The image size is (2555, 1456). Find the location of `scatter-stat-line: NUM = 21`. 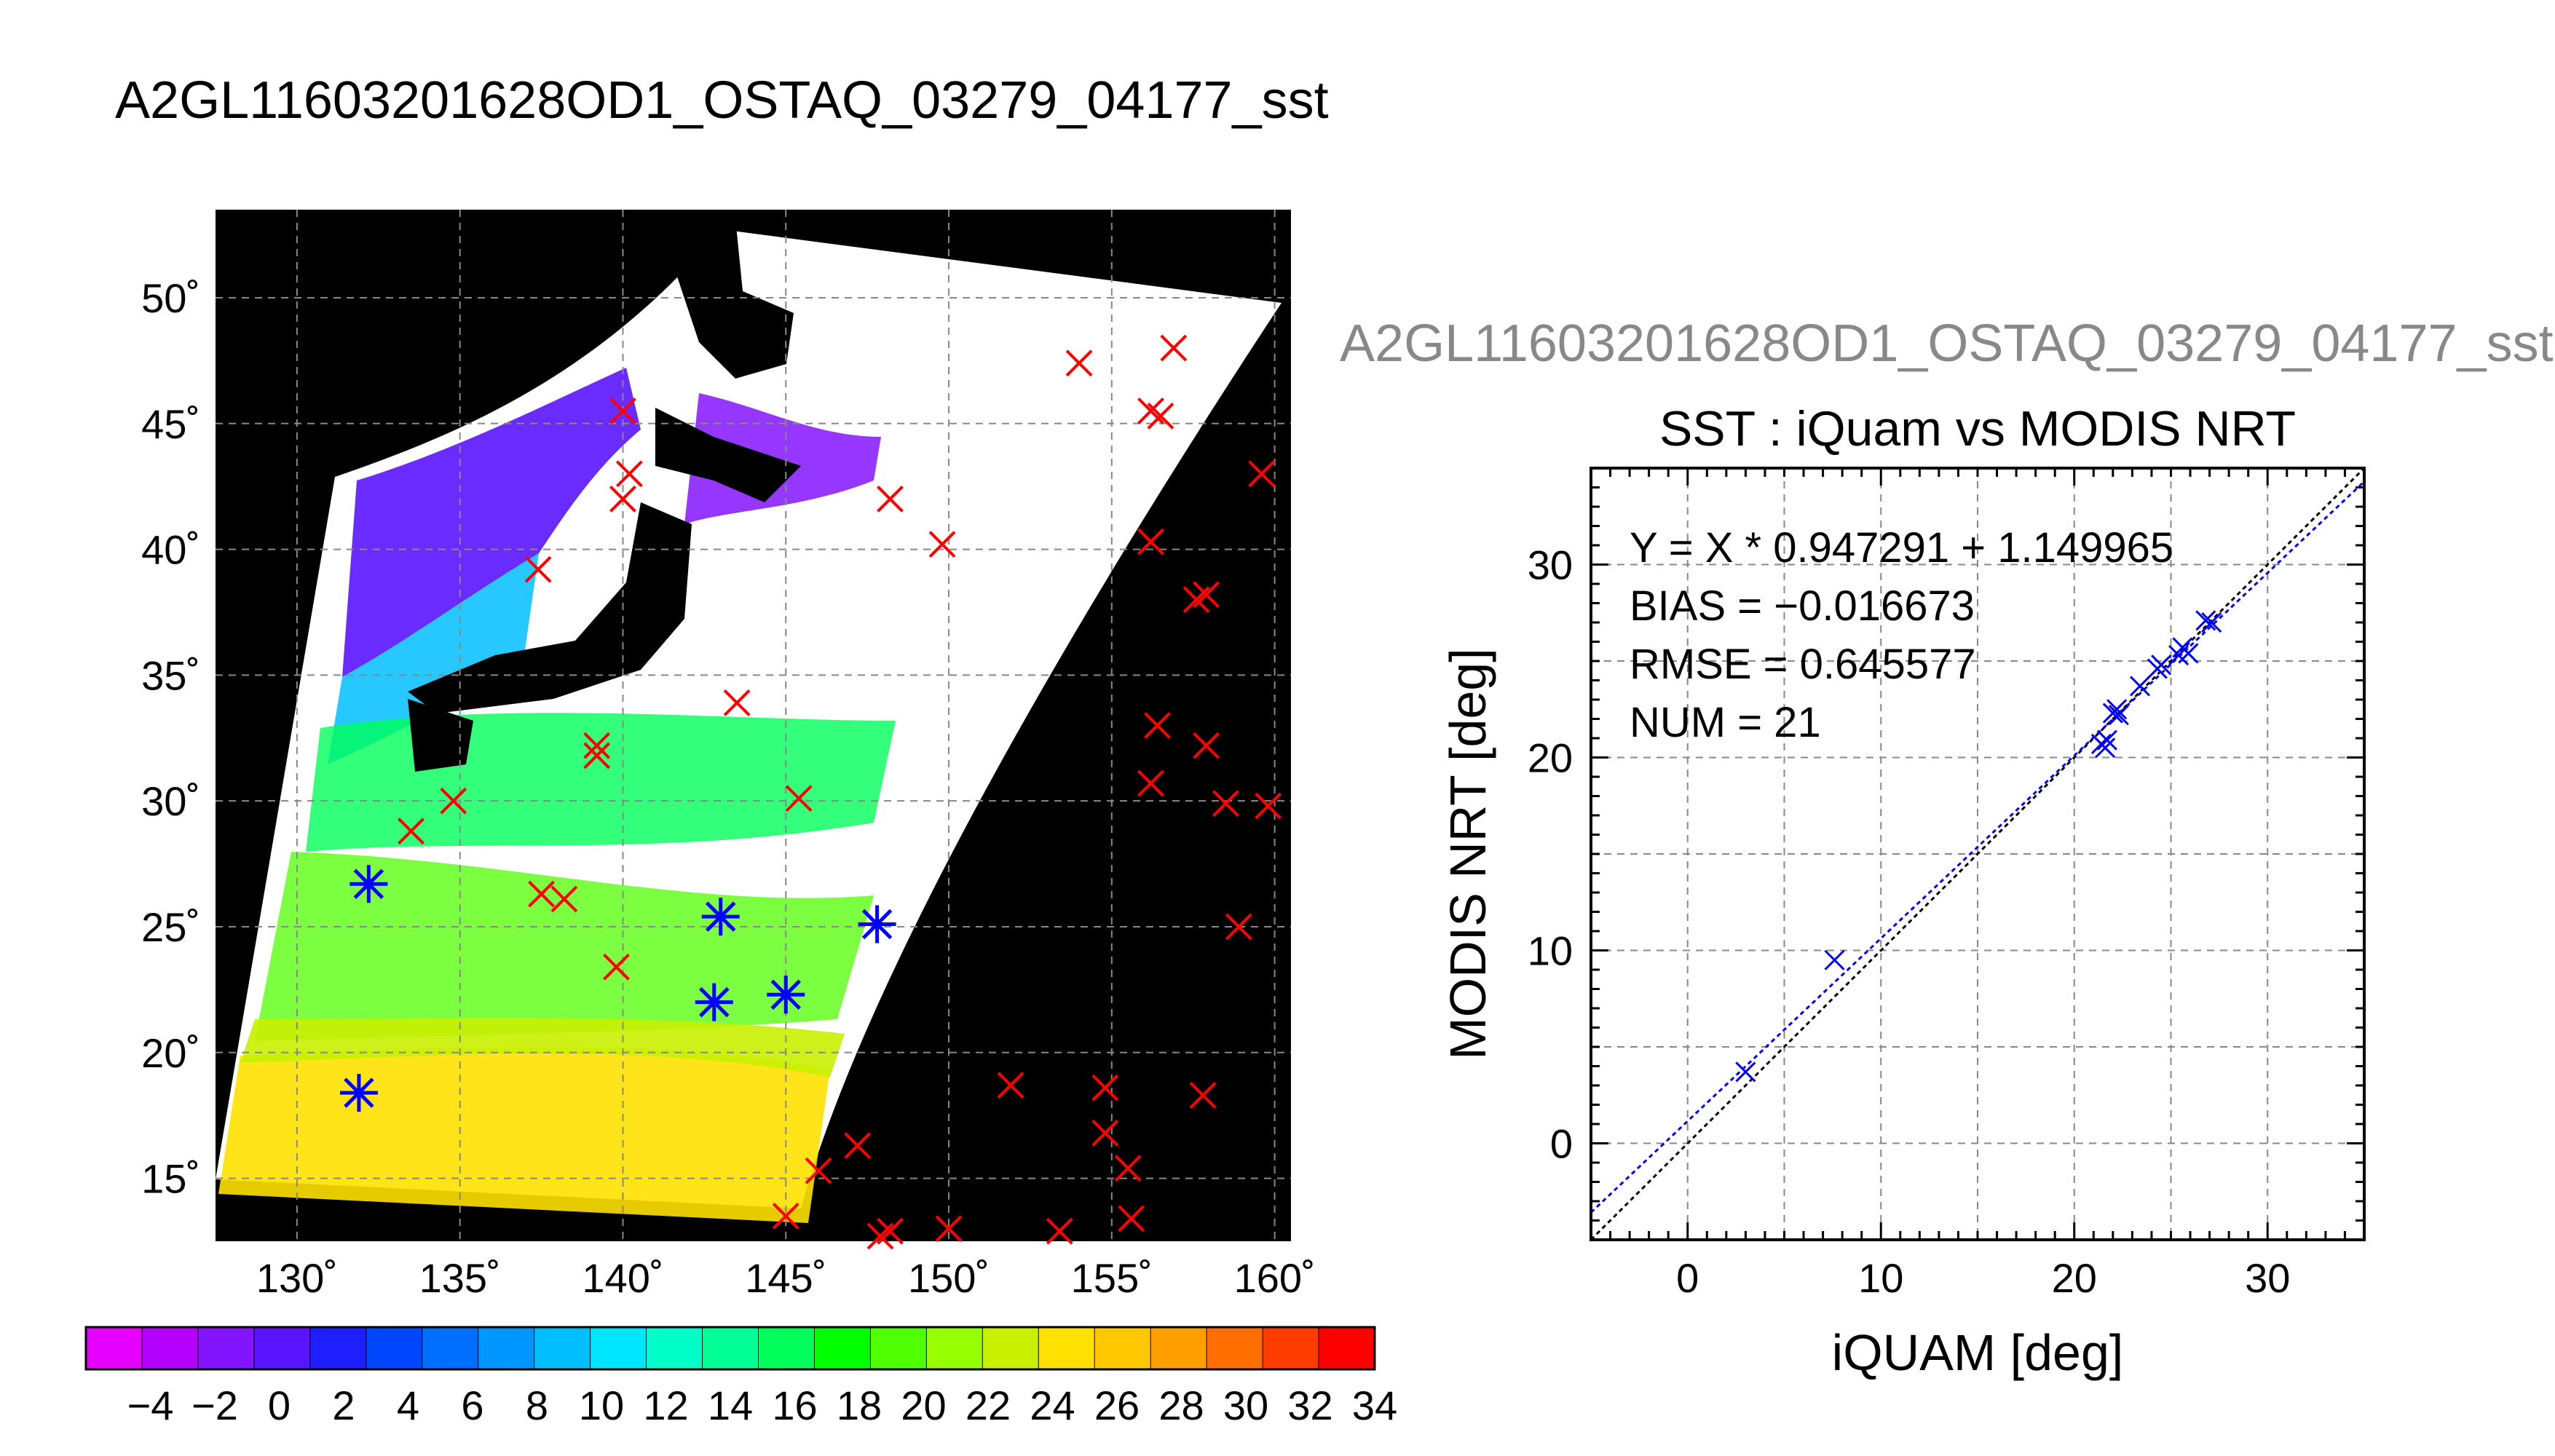

scatter-stat-line: NUM = 21 is located at coordinates (1725, 722).